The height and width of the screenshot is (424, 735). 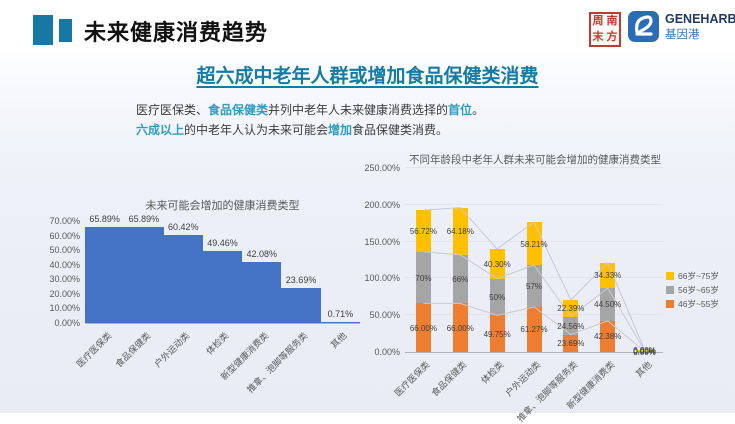 I want to click on title-accent-square-small, so click(x=65, y=30).